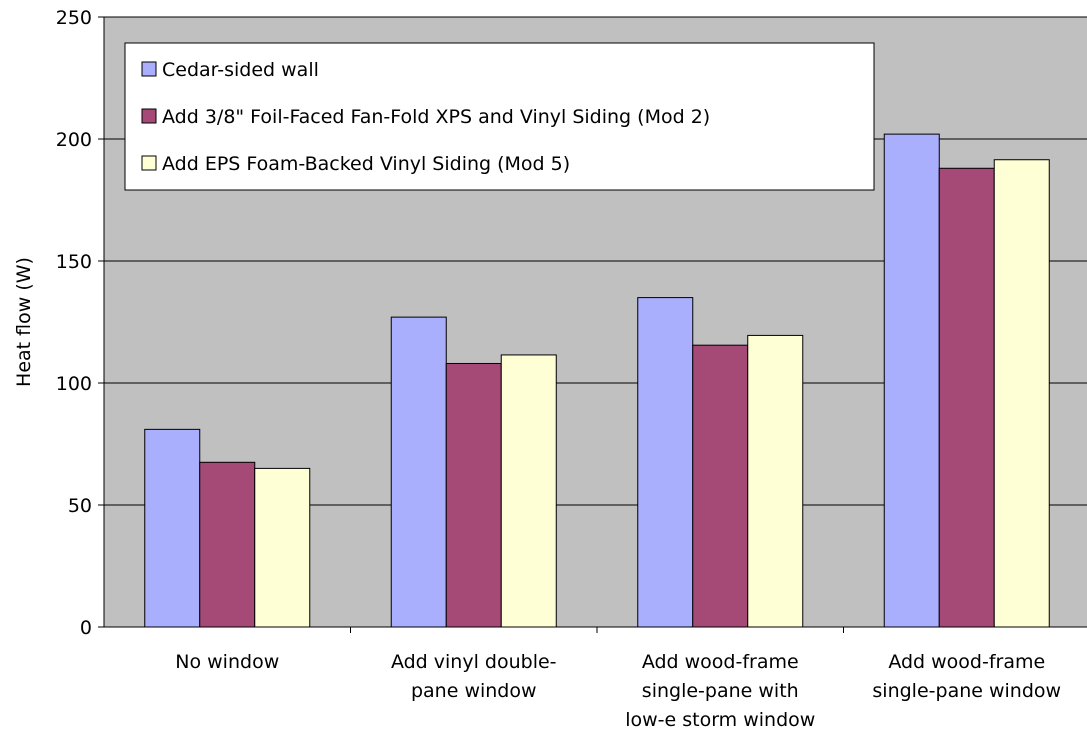 The height and width of the screenshot is (735, 1087). Describe the element at coordinates (966, 691) in the screenshot. I see `x-category-label: single-pane window` at that location.